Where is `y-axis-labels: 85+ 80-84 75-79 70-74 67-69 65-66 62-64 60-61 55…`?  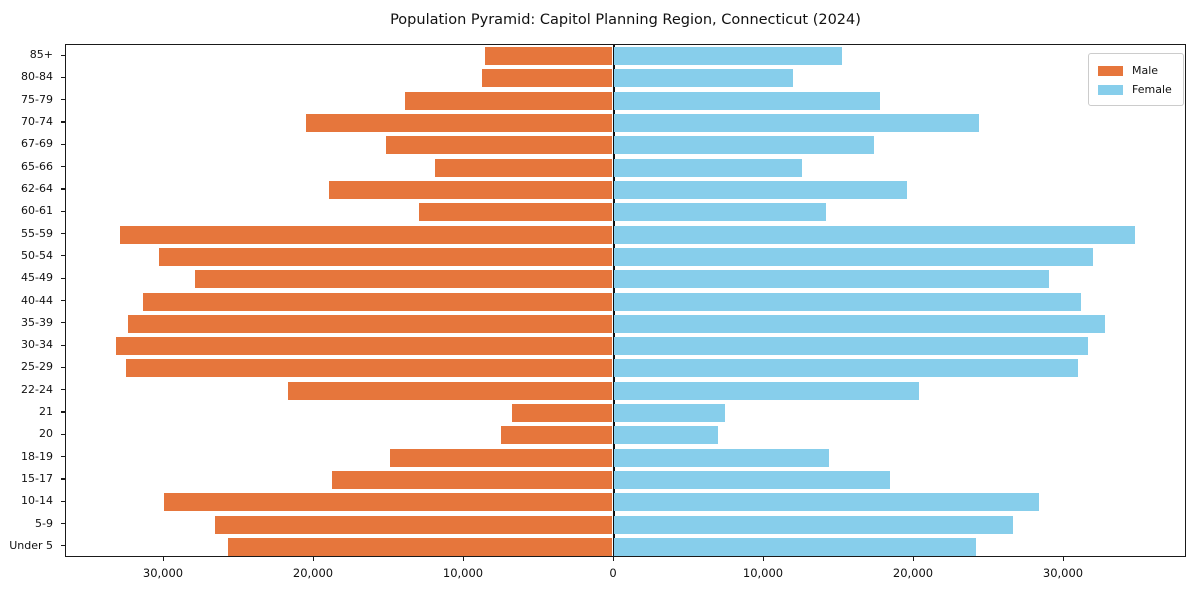 y-axis-labels: 85+ 80-84 75-79 70-74 67-69 65-66 62-64 60-61 55… is located at coordinates (32, 300).